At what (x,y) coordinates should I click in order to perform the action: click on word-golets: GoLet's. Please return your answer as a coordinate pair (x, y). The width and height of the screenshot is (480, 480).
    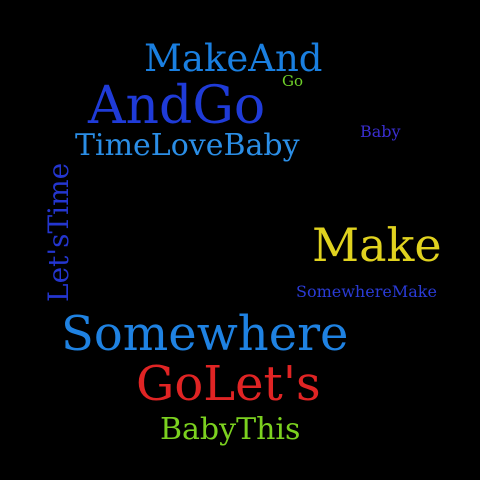
    Looking at the image, I should click on (228, 384).